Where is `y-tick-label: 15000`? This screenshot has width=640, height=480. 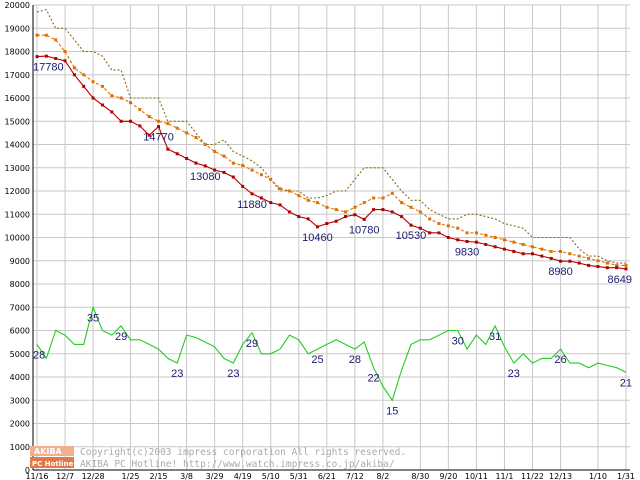
y-tick-label: 15000 is located at coordinates (17, 121).